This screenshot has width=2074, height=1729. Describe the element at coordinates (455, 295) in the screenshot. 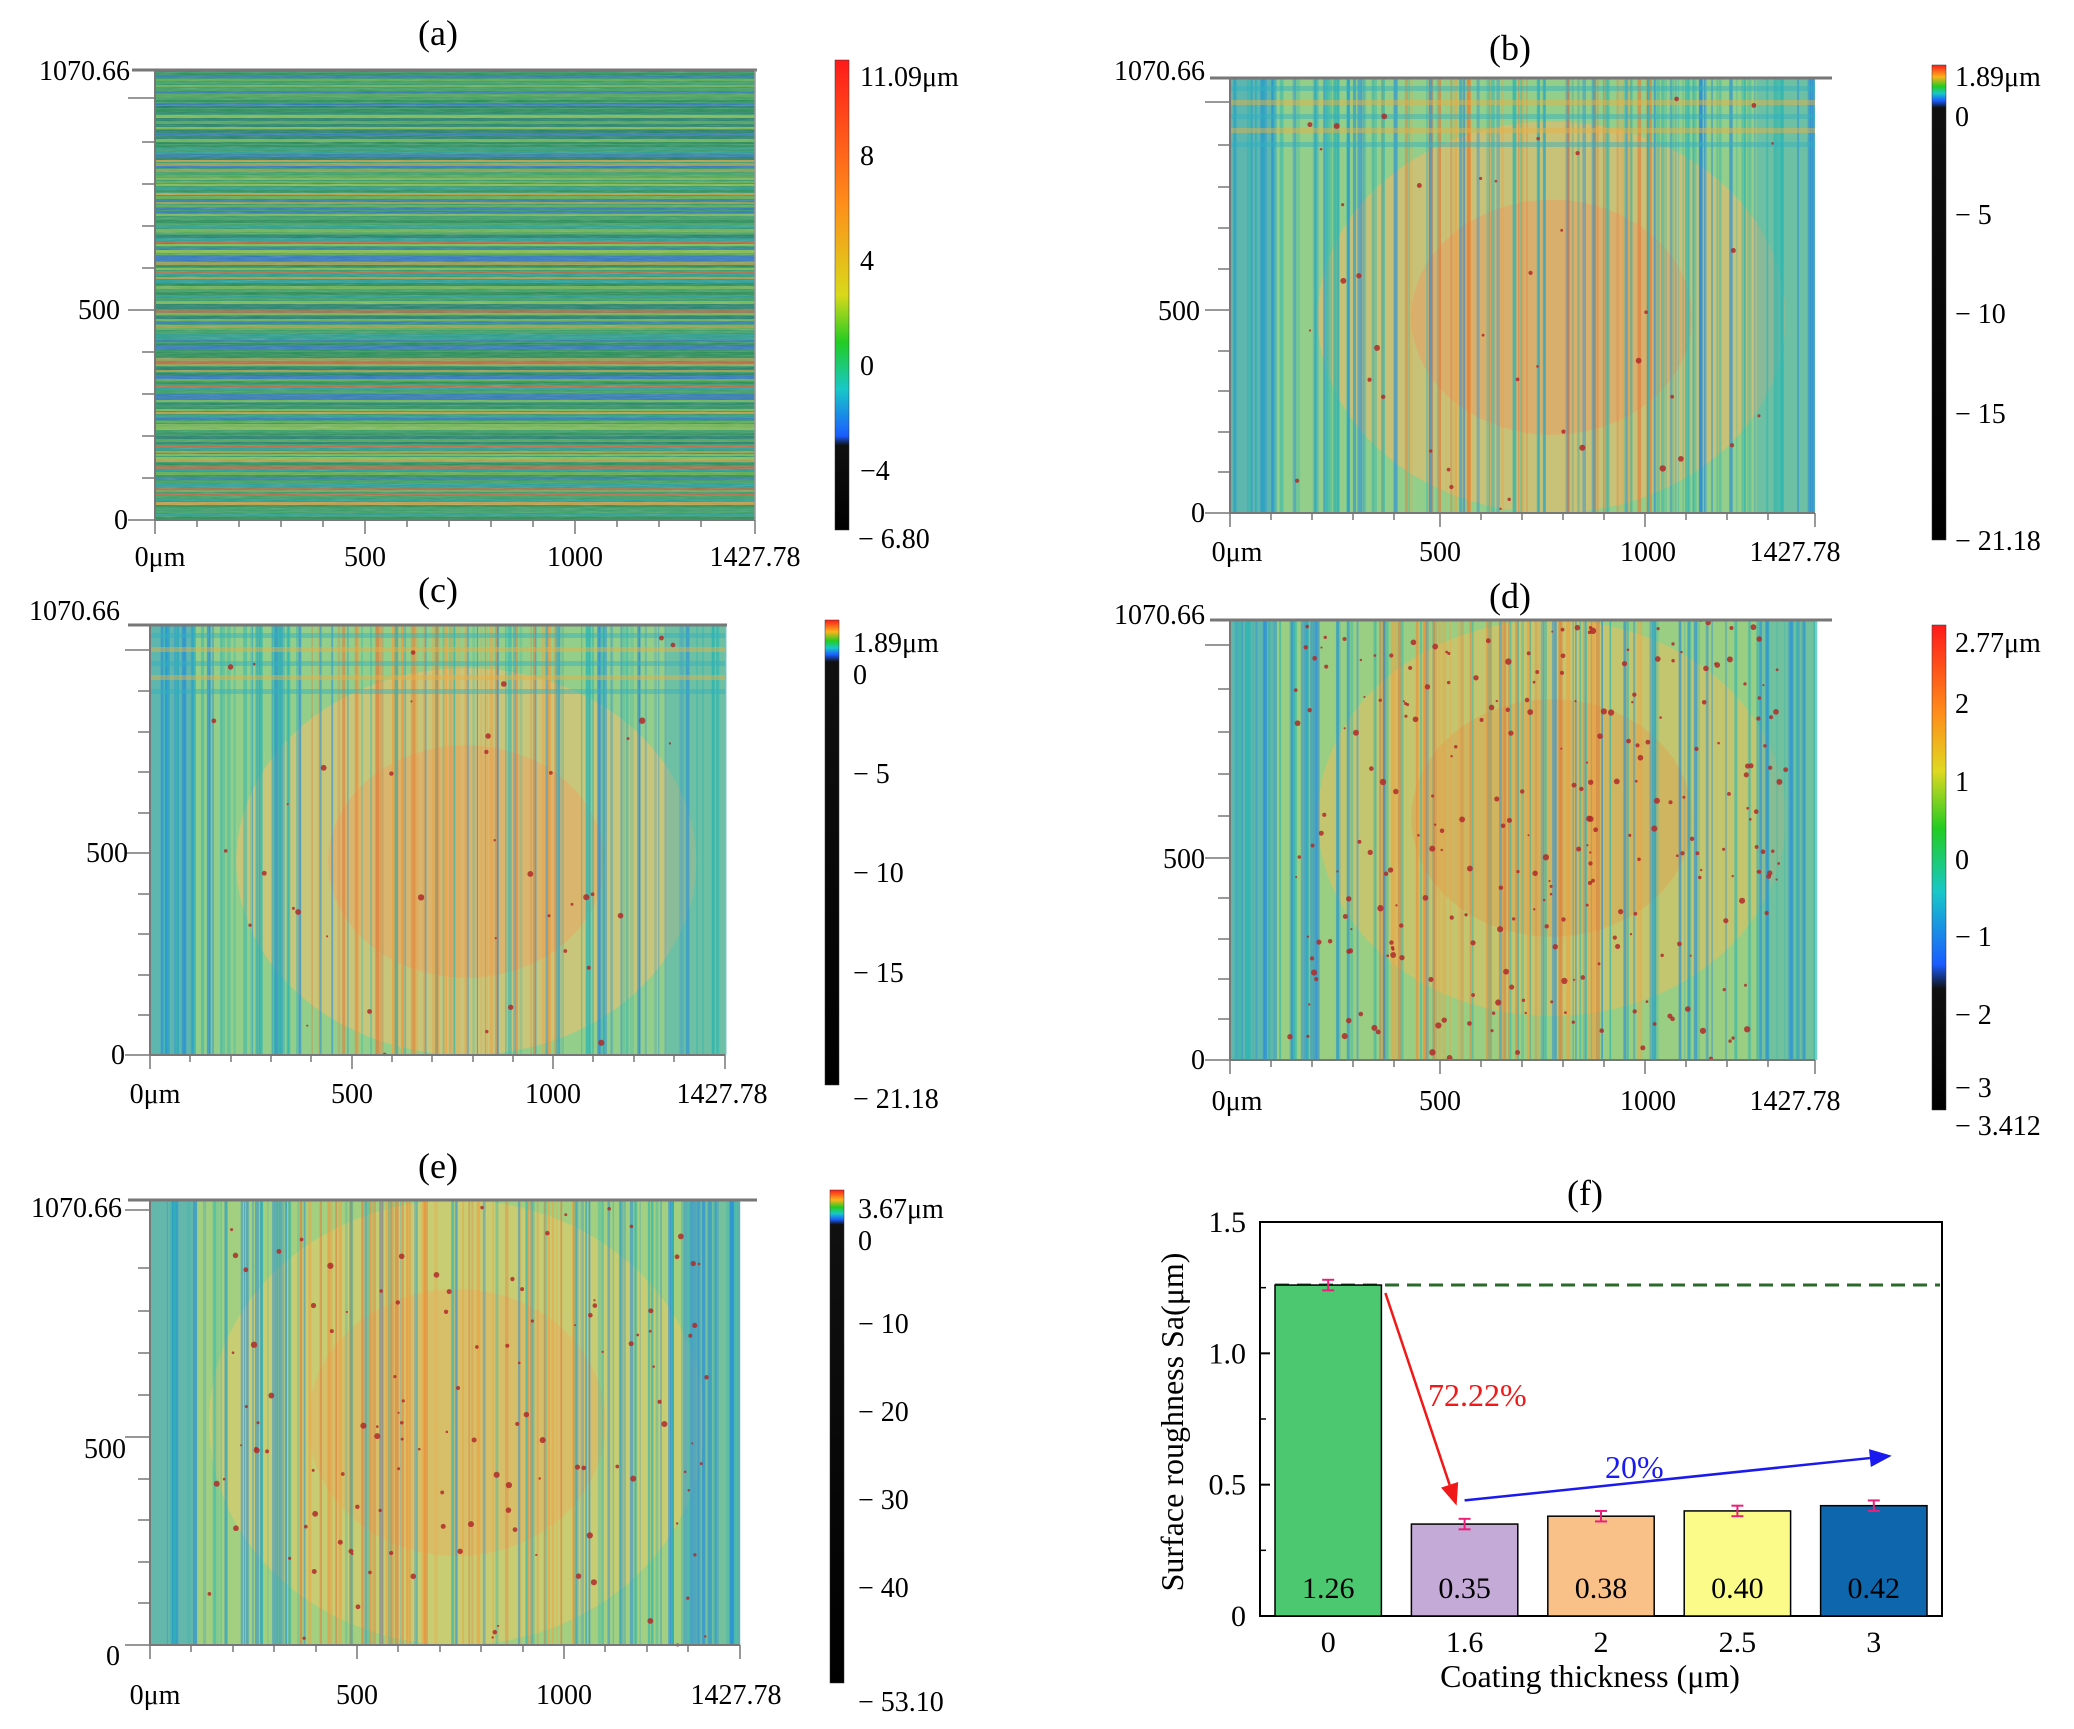

I see `surface-texture` at that location.